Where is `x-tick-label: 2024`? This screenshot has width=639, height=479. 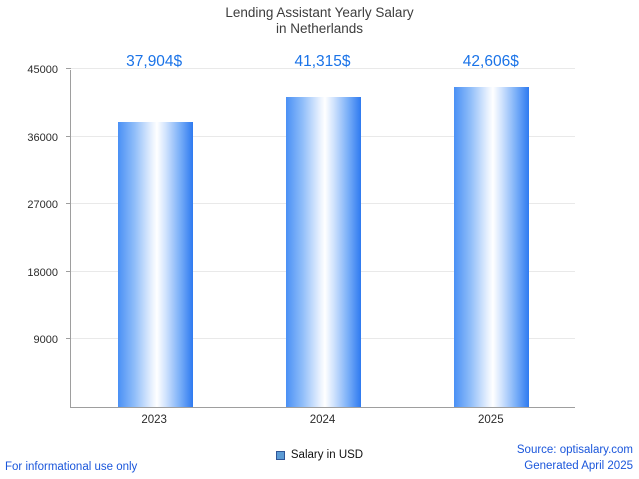
x-tick-label: 2024 is located at coordinates (322, 420).